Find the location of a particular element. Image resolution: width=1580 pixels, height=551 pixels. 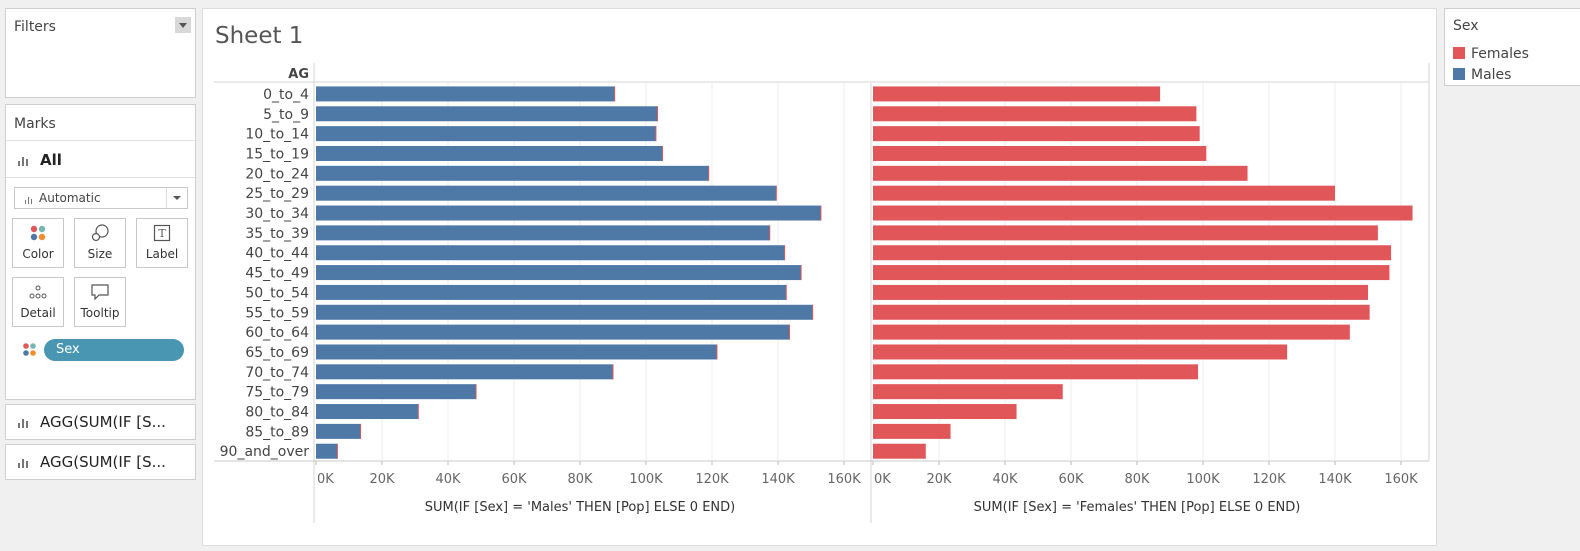

category-label: 90_and_over is located at coordinates (265, 452).